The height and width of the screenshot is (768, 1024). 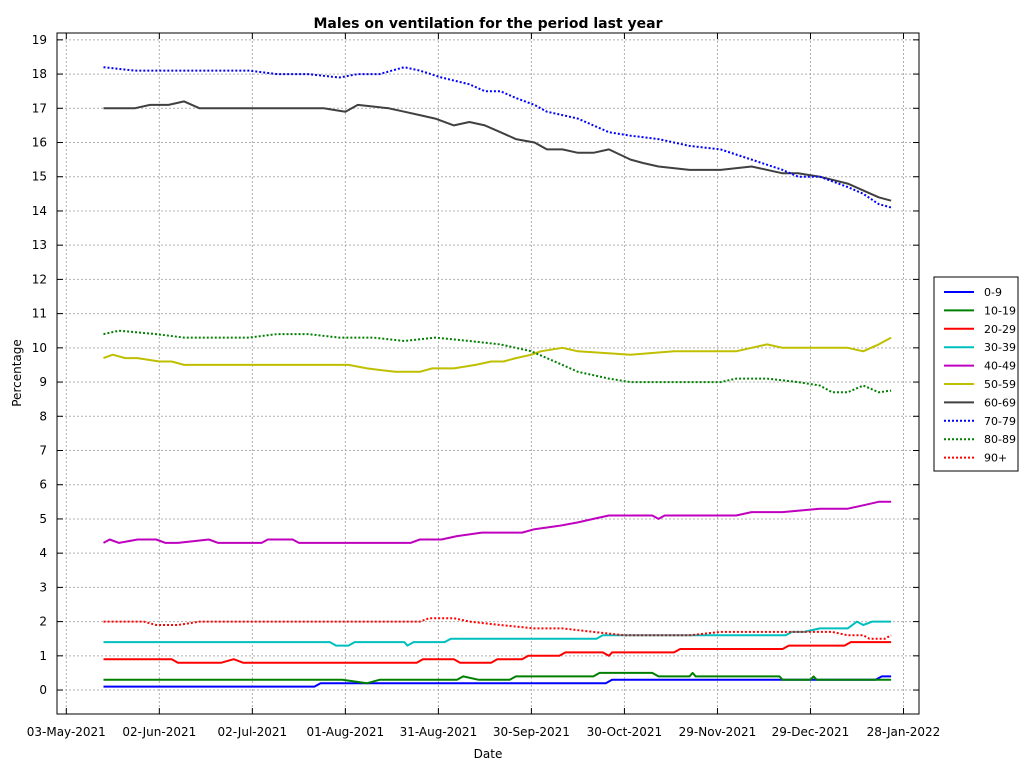 I want to click on legend-label: 60-69, so click(x=1000, y=402).